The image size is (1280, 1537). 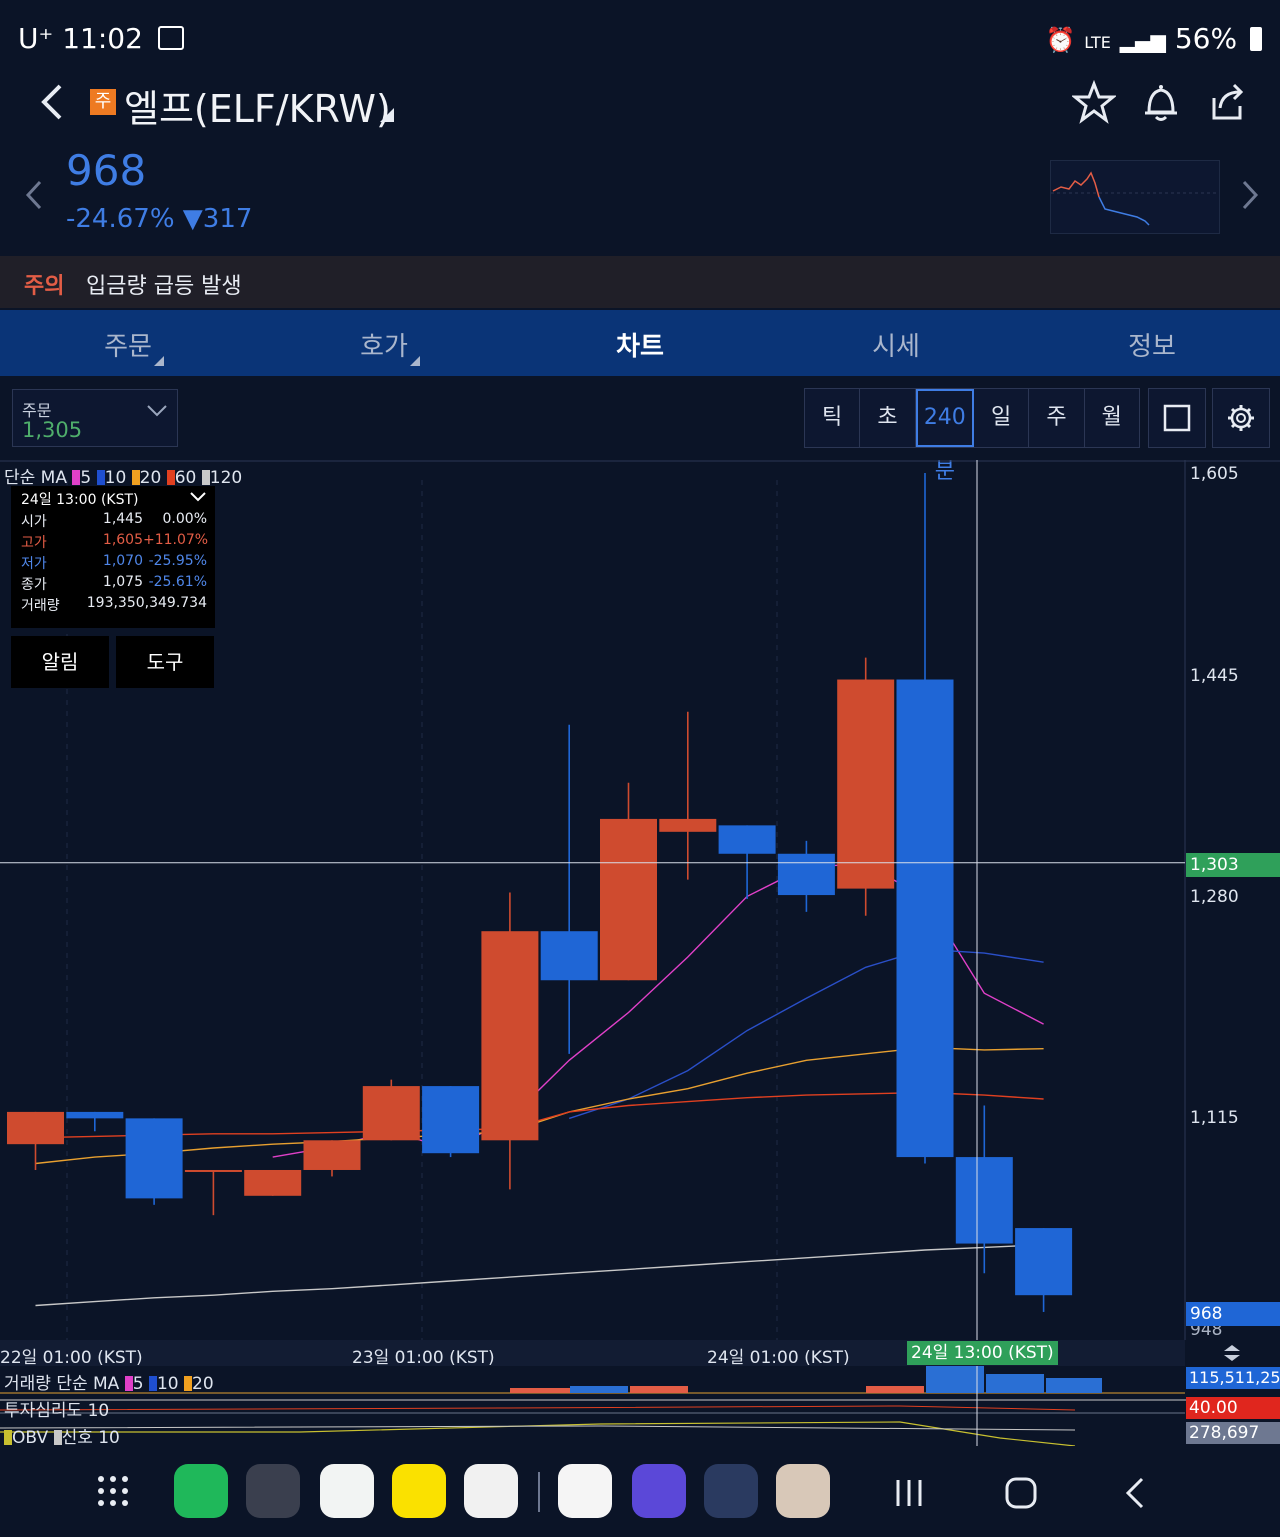 I want to click on time-tick: 23일 01:00 (KST), so click(x=423, y=1358).